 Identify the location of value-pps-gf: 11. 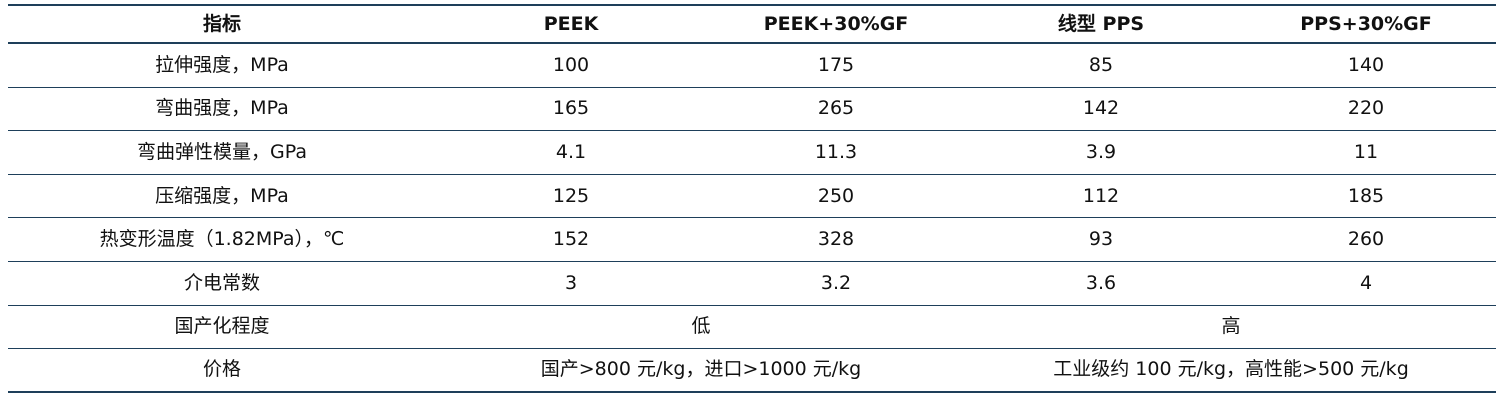
(1366, 151).